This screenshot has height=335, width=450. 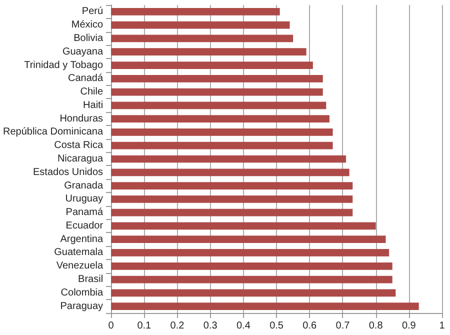 I want to click on y-tick-label: Brasil, so click(x=91, y=280).